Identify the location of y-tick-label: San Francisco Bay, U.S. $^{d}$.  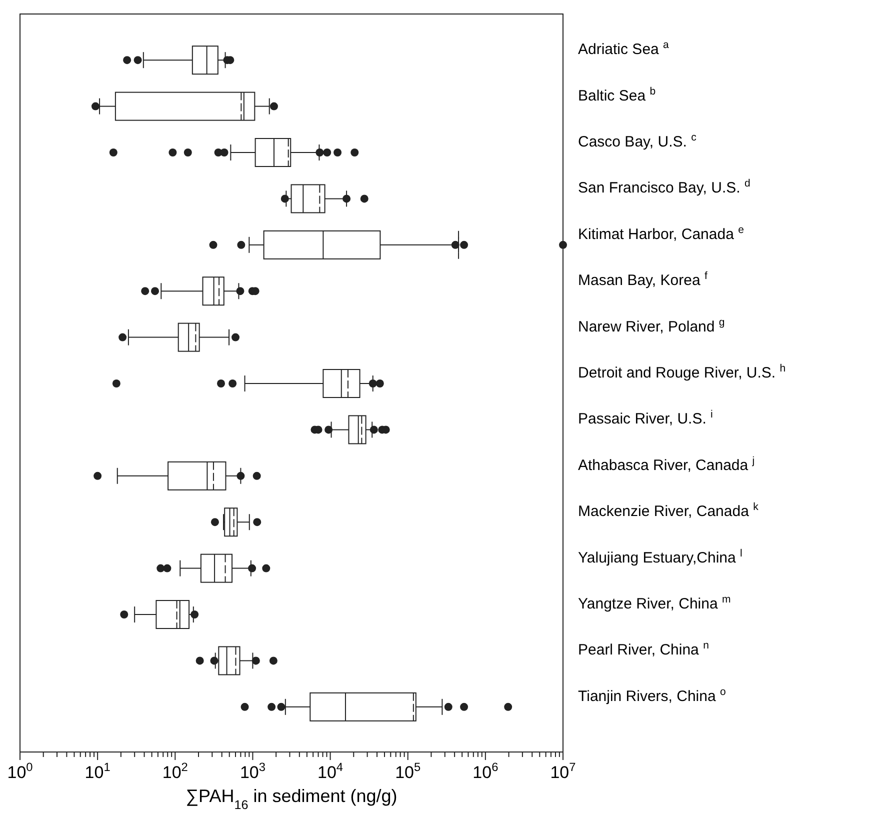
(664, 187).